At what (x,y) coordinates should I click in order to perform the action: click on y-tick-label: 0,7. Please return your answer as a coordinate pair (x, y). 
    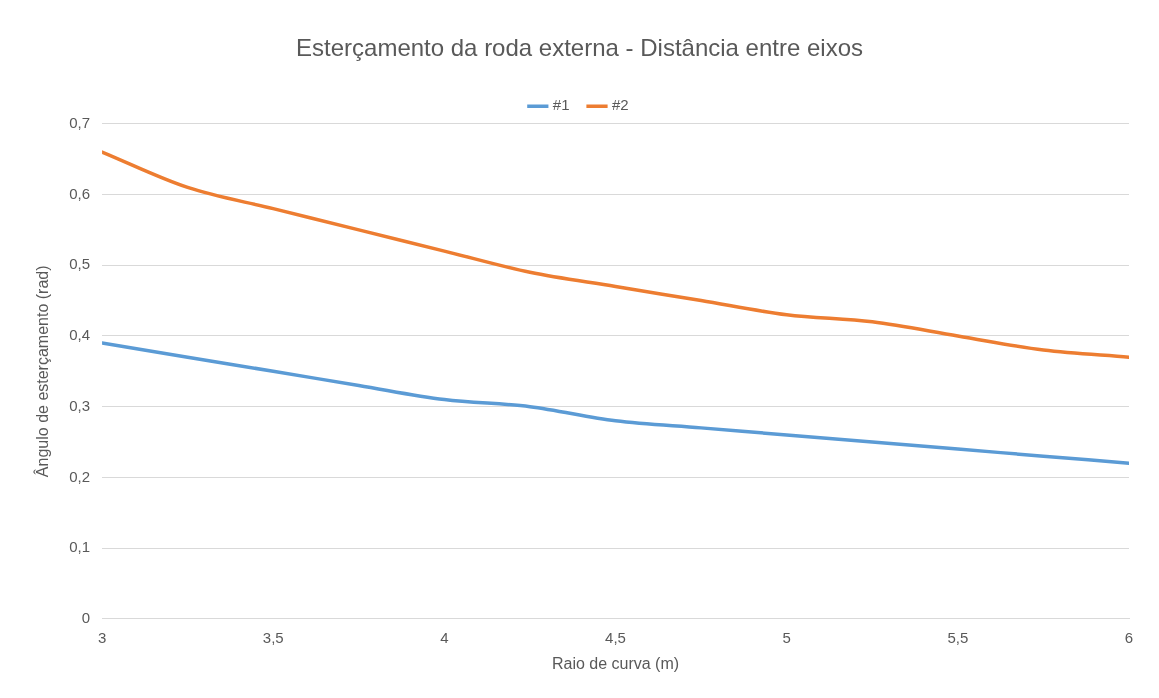
    Looking at the image, I should click on (80, 122).